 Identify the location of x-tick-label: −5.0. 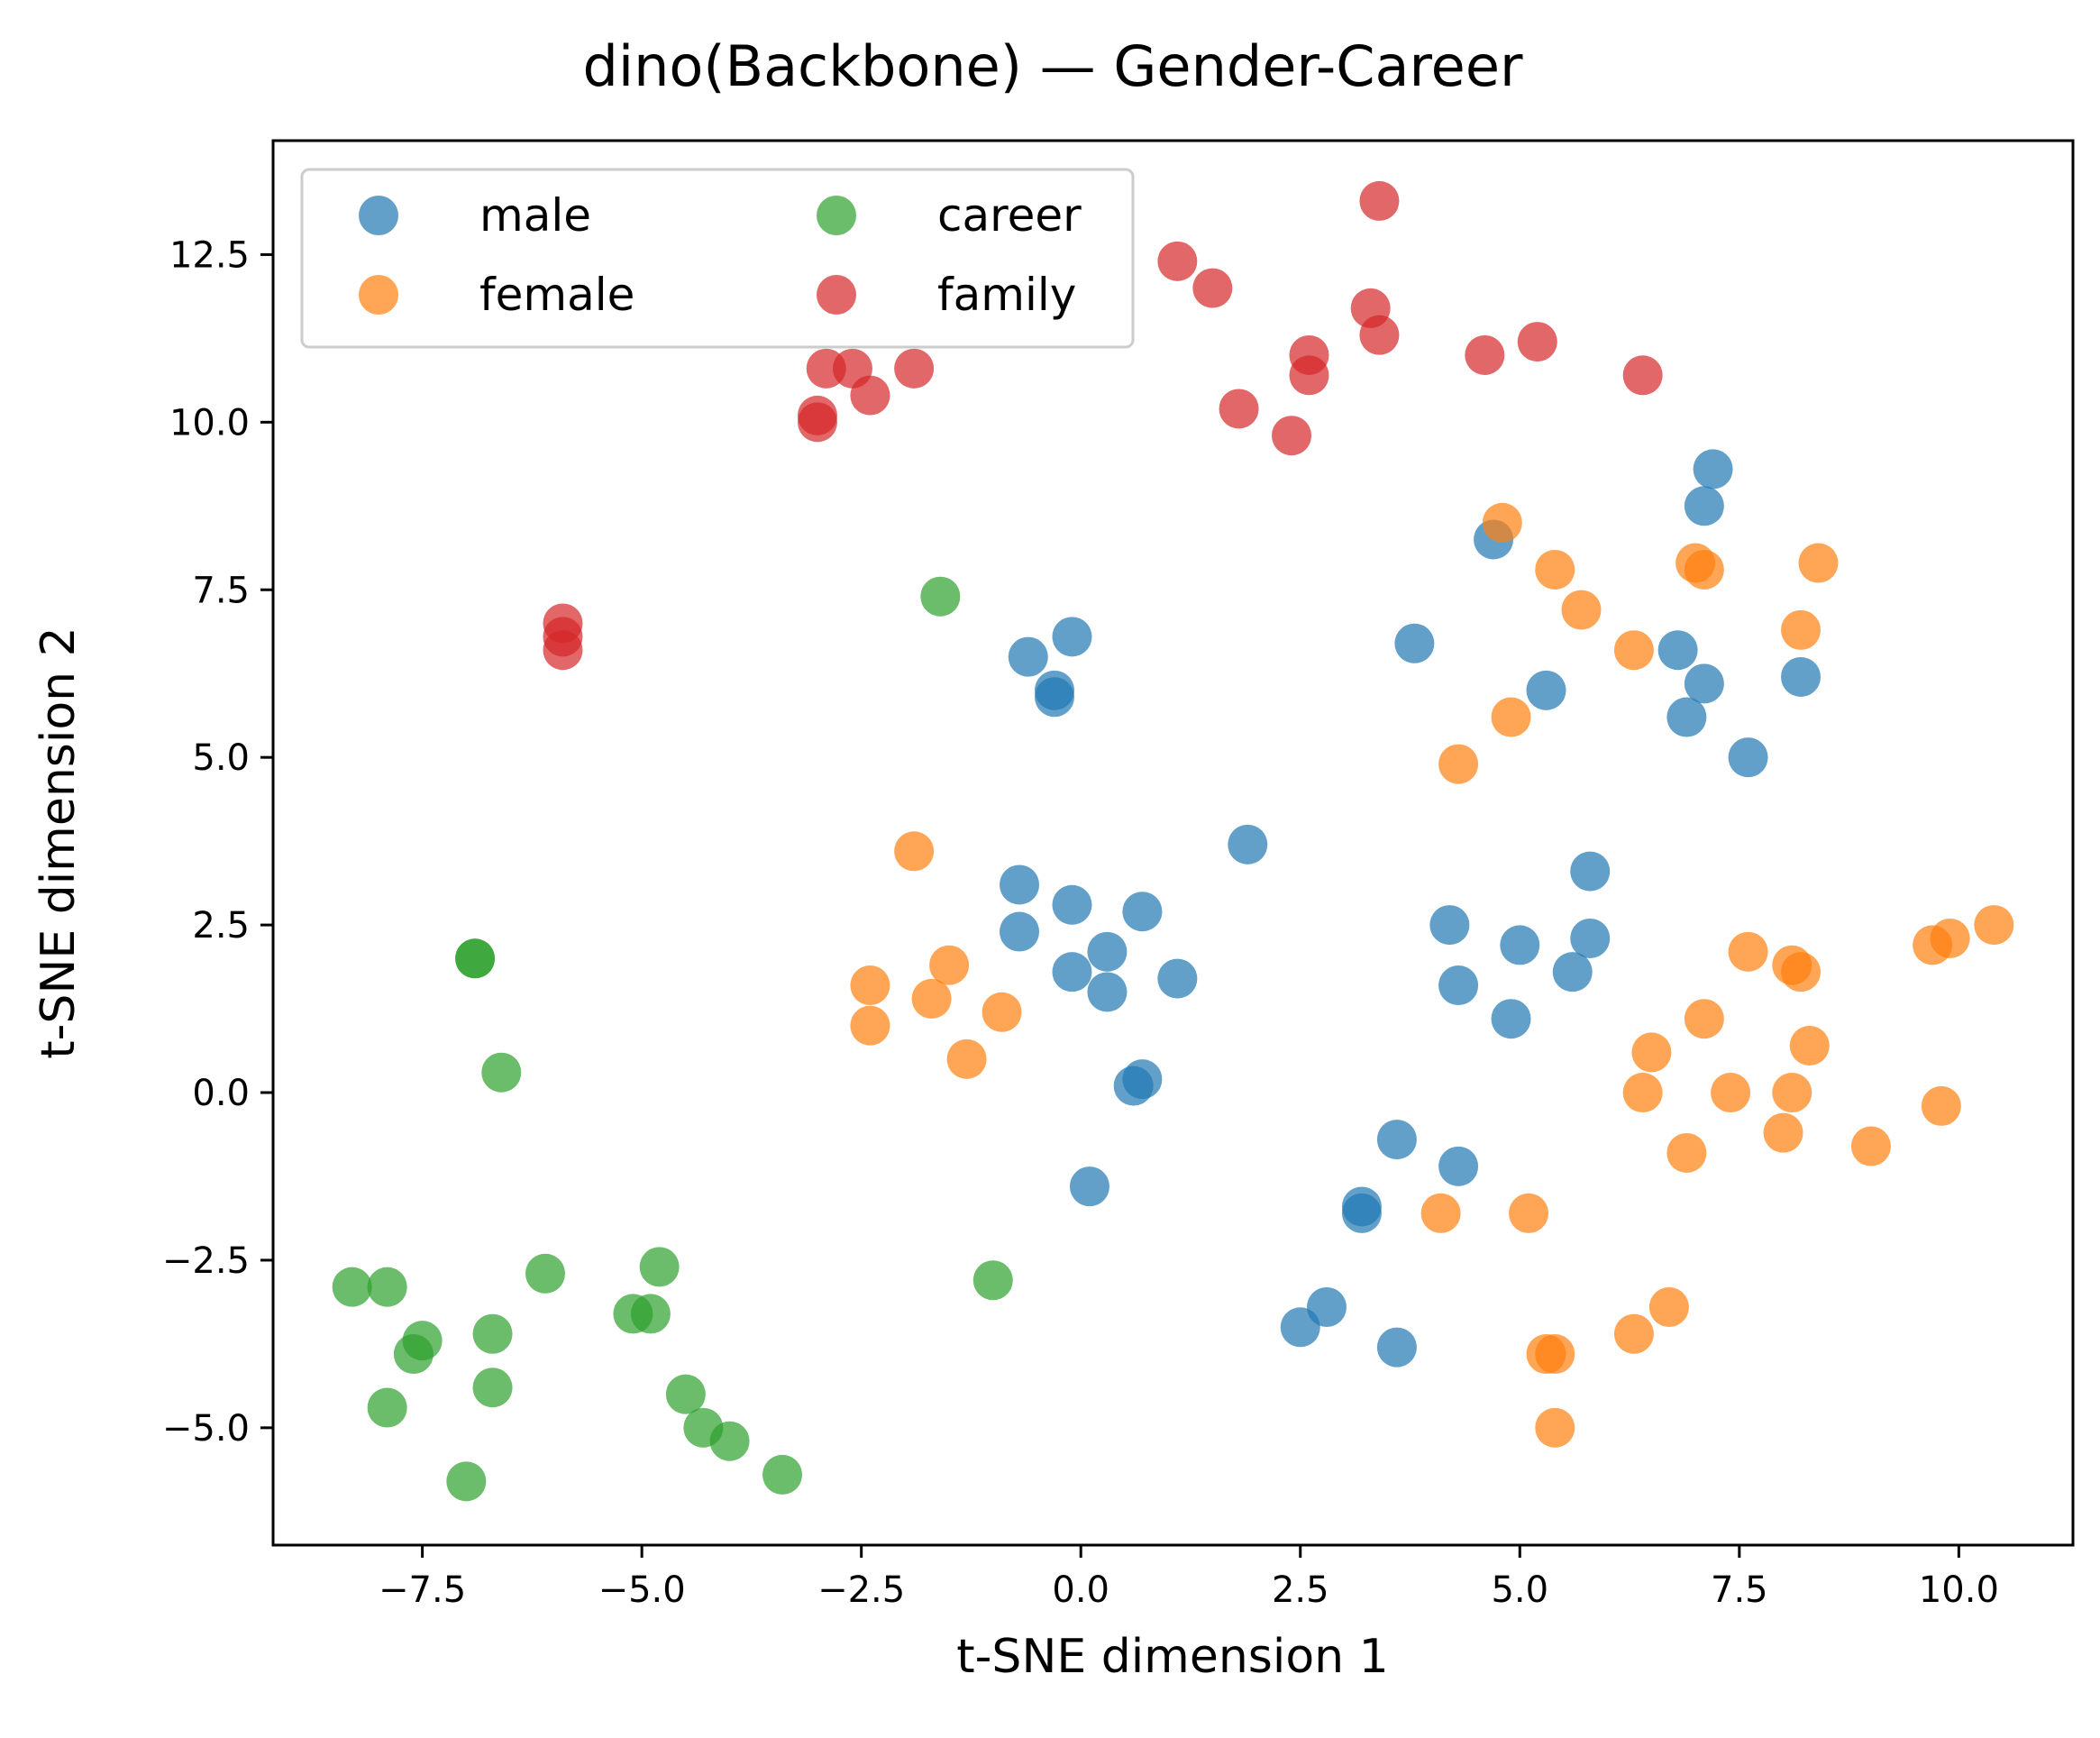
(642, 1590).